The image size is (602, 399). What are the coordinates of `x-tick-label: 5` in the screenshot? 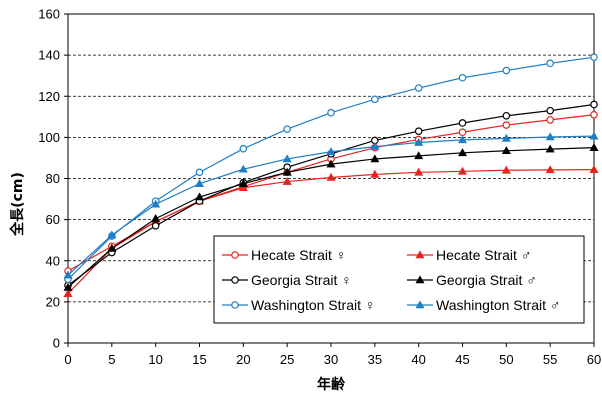 It's located at (111, 359).